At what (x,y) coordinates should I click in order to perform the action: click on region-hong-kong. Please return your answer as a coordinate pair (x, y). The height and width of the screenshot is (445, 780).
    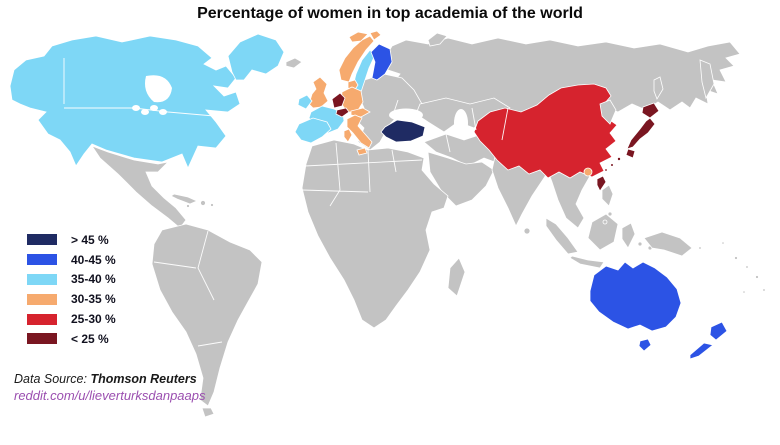
    Looking at the image, I should click on (588, 172).